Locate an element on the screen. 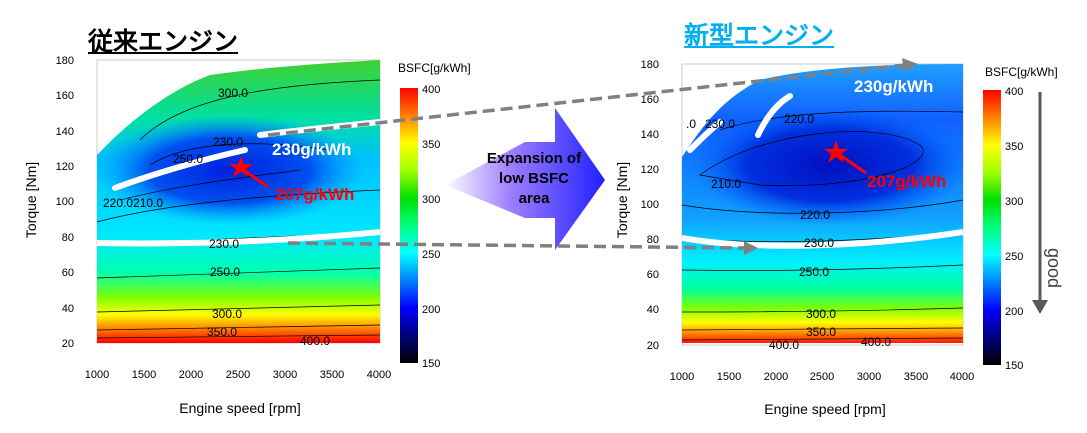  arrow-down-icon is located at coordinates (1040, 307).